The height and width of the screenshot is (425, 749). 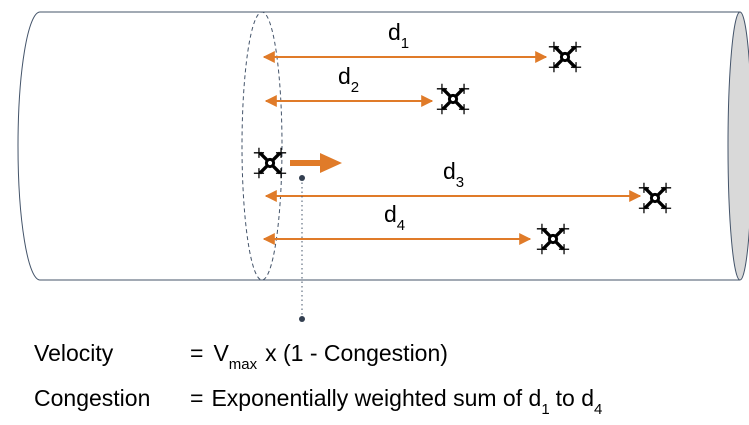 I want to click on velocity-term: Velocity, so click(x=74, y=353).